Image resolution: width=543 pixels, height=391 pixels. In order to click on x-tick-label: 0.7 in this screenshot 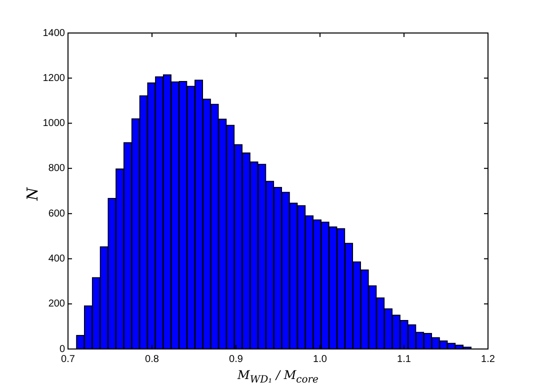, I will do `click(68, 359)`.